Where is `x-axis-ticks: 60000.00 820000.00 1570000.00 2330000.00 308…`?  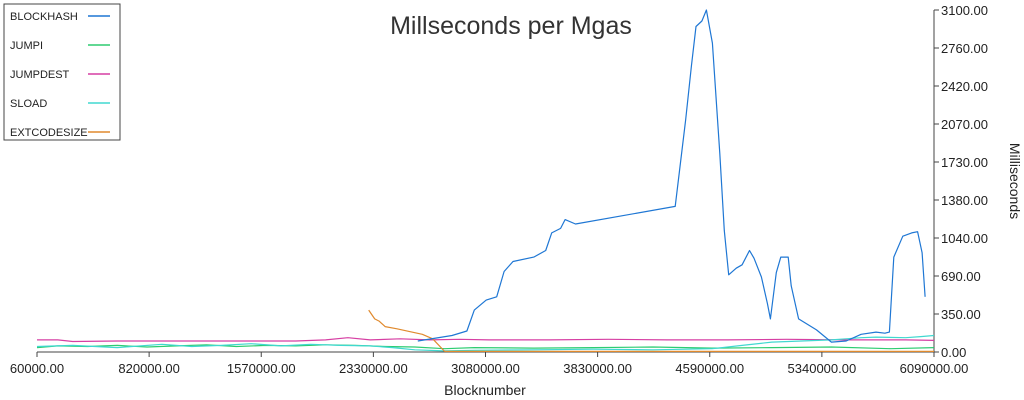 x-axis-ticks: 60000.00 820000.00 1570000.00 2330000.00 308… is located at coordinates (489, 364).